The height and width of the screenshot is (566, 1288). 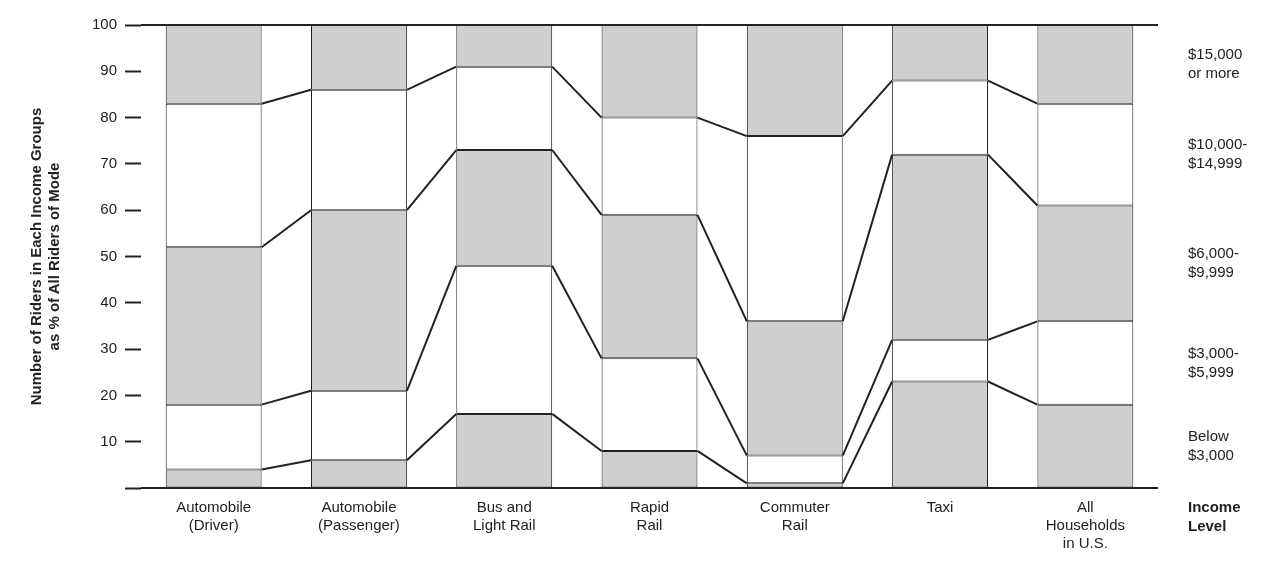 I want to click on text: Income Level, so click(x=1214, y=515).